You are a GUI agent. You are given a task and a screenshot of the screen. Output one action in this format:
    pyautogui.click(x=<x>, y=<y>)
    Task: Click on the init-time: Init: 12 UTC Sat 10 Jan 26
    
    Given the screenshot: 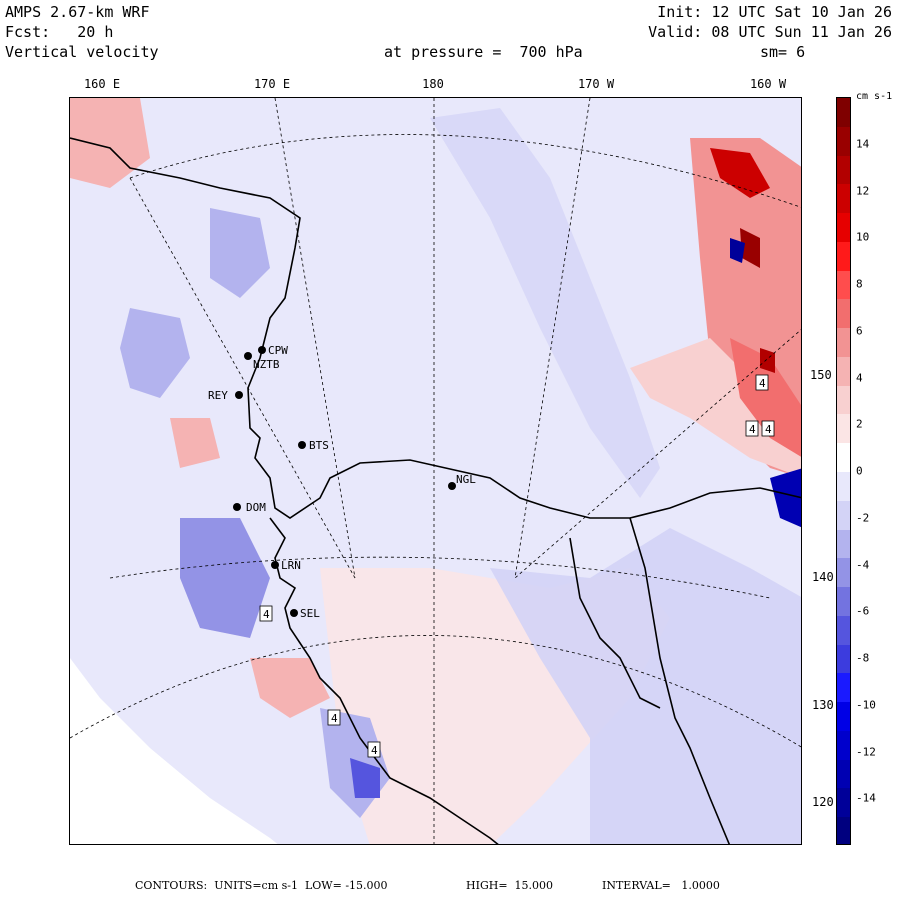 What is the action you would take?
    pyautogui.click(x=774, y=12)
    